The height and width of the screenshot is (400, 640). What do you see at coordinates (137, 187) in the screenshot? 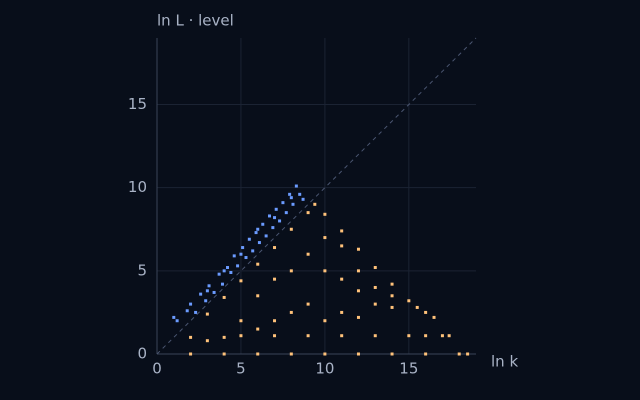
I see `y-tick-label: 10` at bounding box center [137, 187].